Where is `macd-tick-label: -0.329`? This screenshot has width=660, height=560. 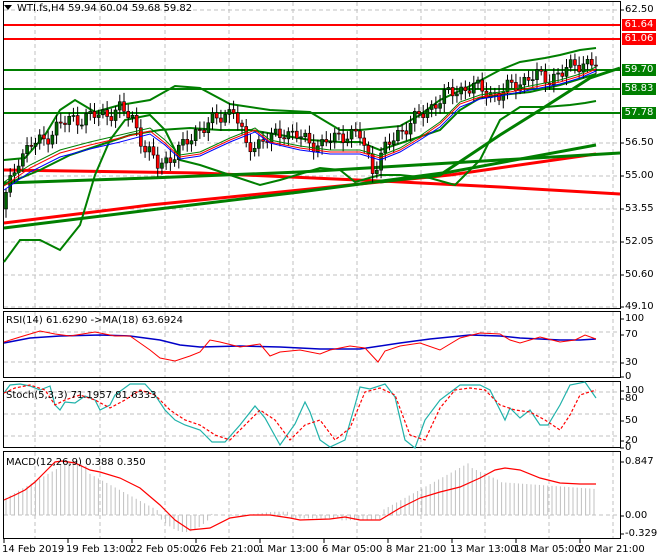
macd-tick-label: -0.329 is located at coordinates (641, 533).